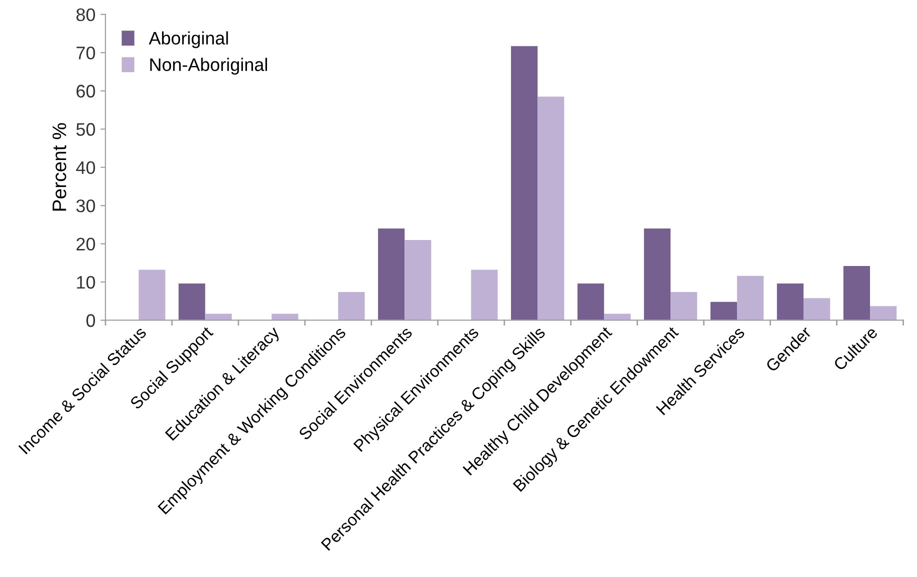 Image resolution: width=917 pixels, height=577 pixels. What do you see at coordinates (86, 53) in the screenshot?
I see `y-tick-label: 70` at bounding box center [86, 53].